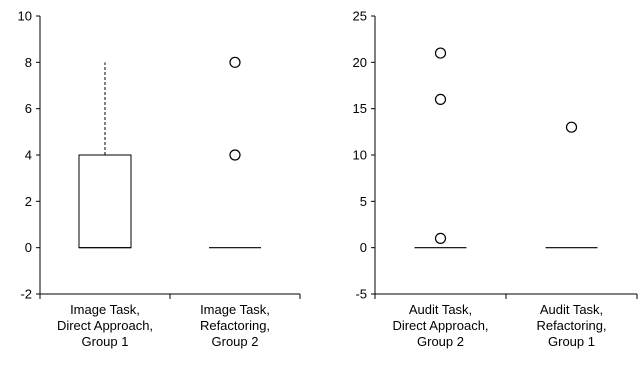 The image size is (640, 374). Describe the element at coordinates (363, 201) in the screenshot. I see `y-tick-label: 5` at that location.